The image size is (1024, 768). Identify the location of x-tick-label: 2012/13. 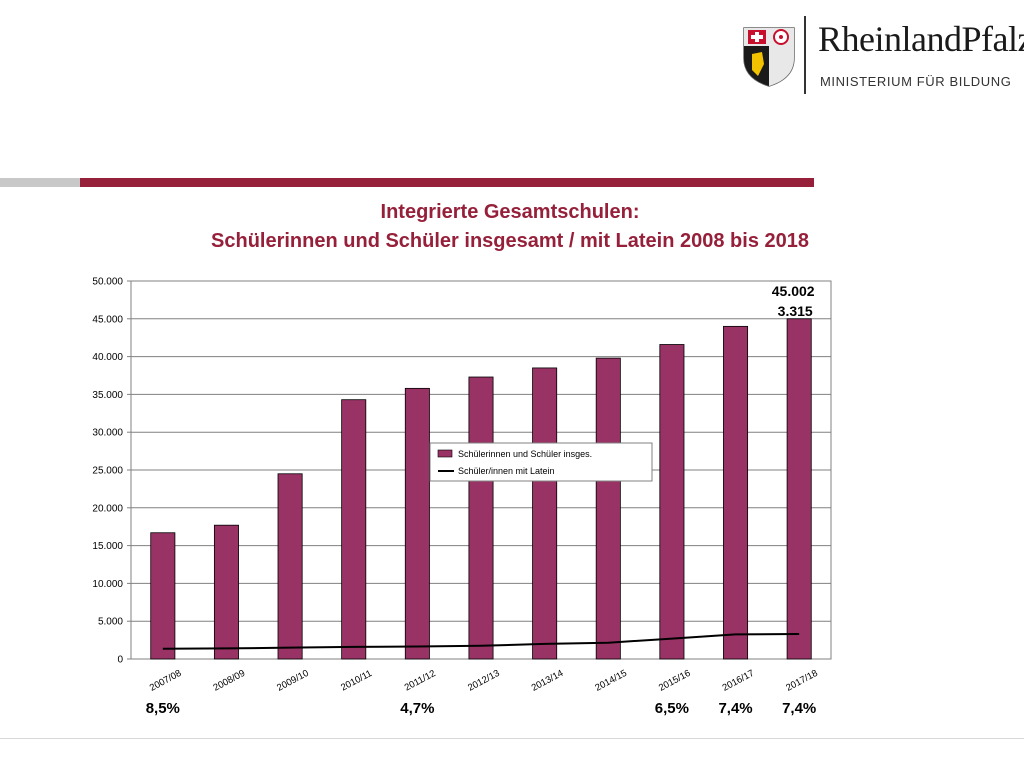
(483, 681).